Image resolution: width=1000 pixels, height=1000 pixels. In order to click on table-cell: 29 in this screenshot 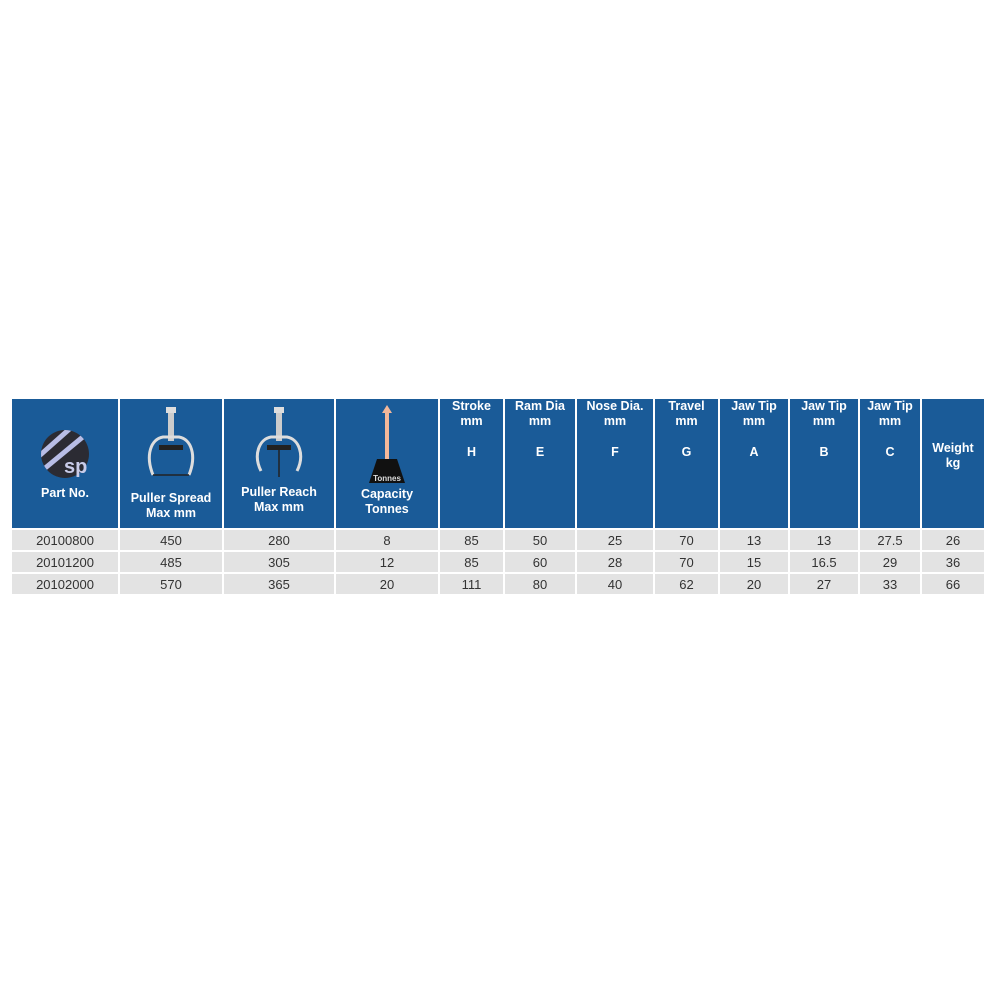, I will do `click(890, 562)`.